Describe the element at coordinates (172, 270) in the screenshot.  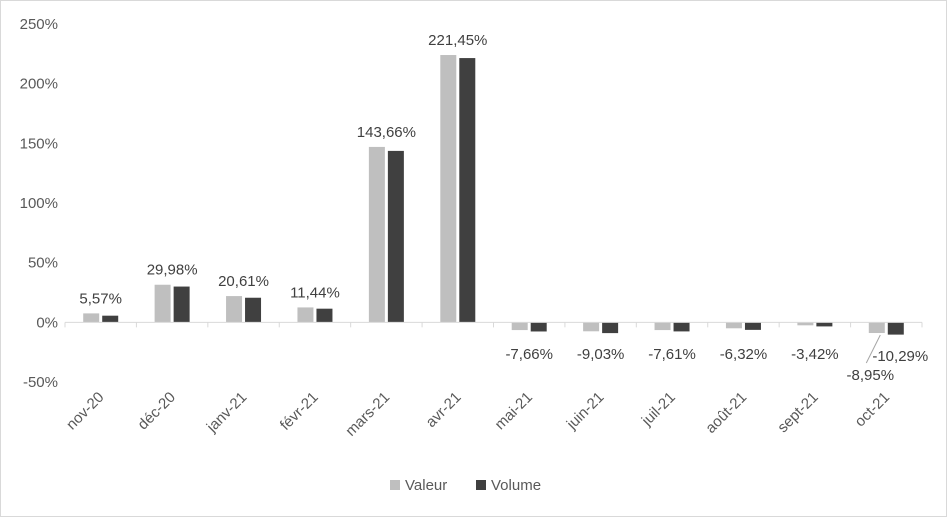
I see `data-label: 29,98%` at that location.